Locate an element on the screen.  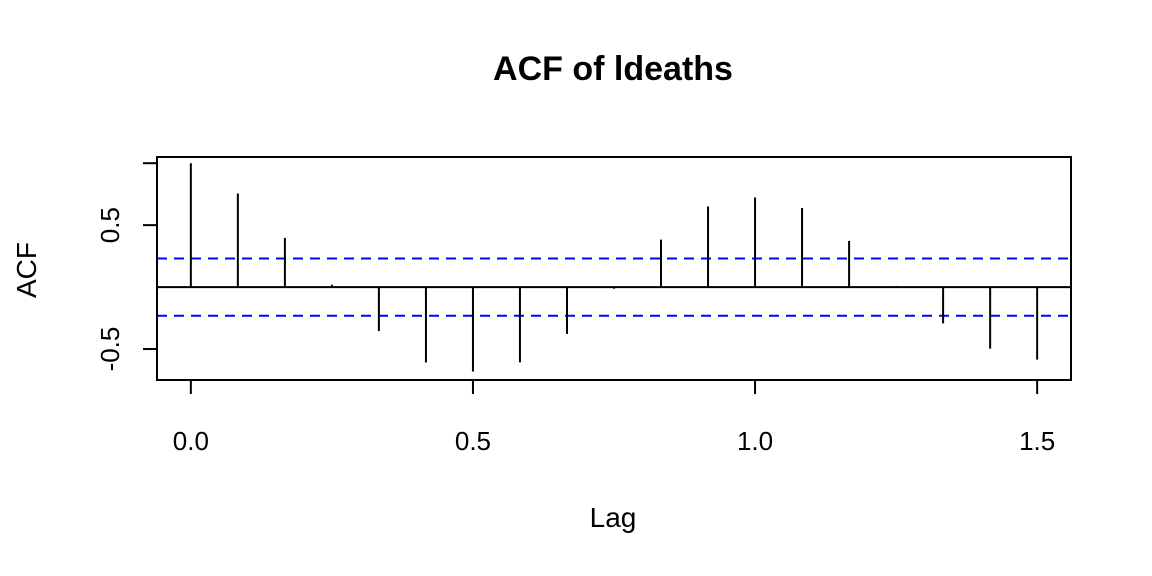
chart-title: ACF of ldeaths is located at coordinates (613, 69).